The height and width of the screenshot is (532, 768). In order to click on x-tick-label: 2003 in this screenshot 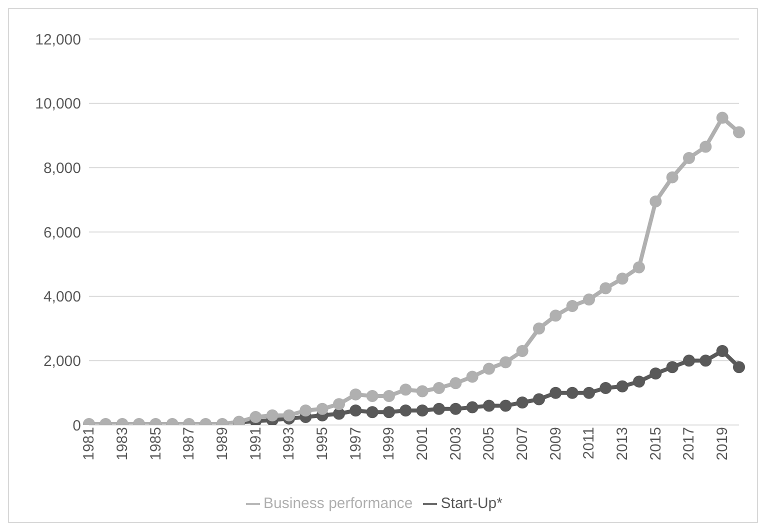, I will do `click(455, 443)`.